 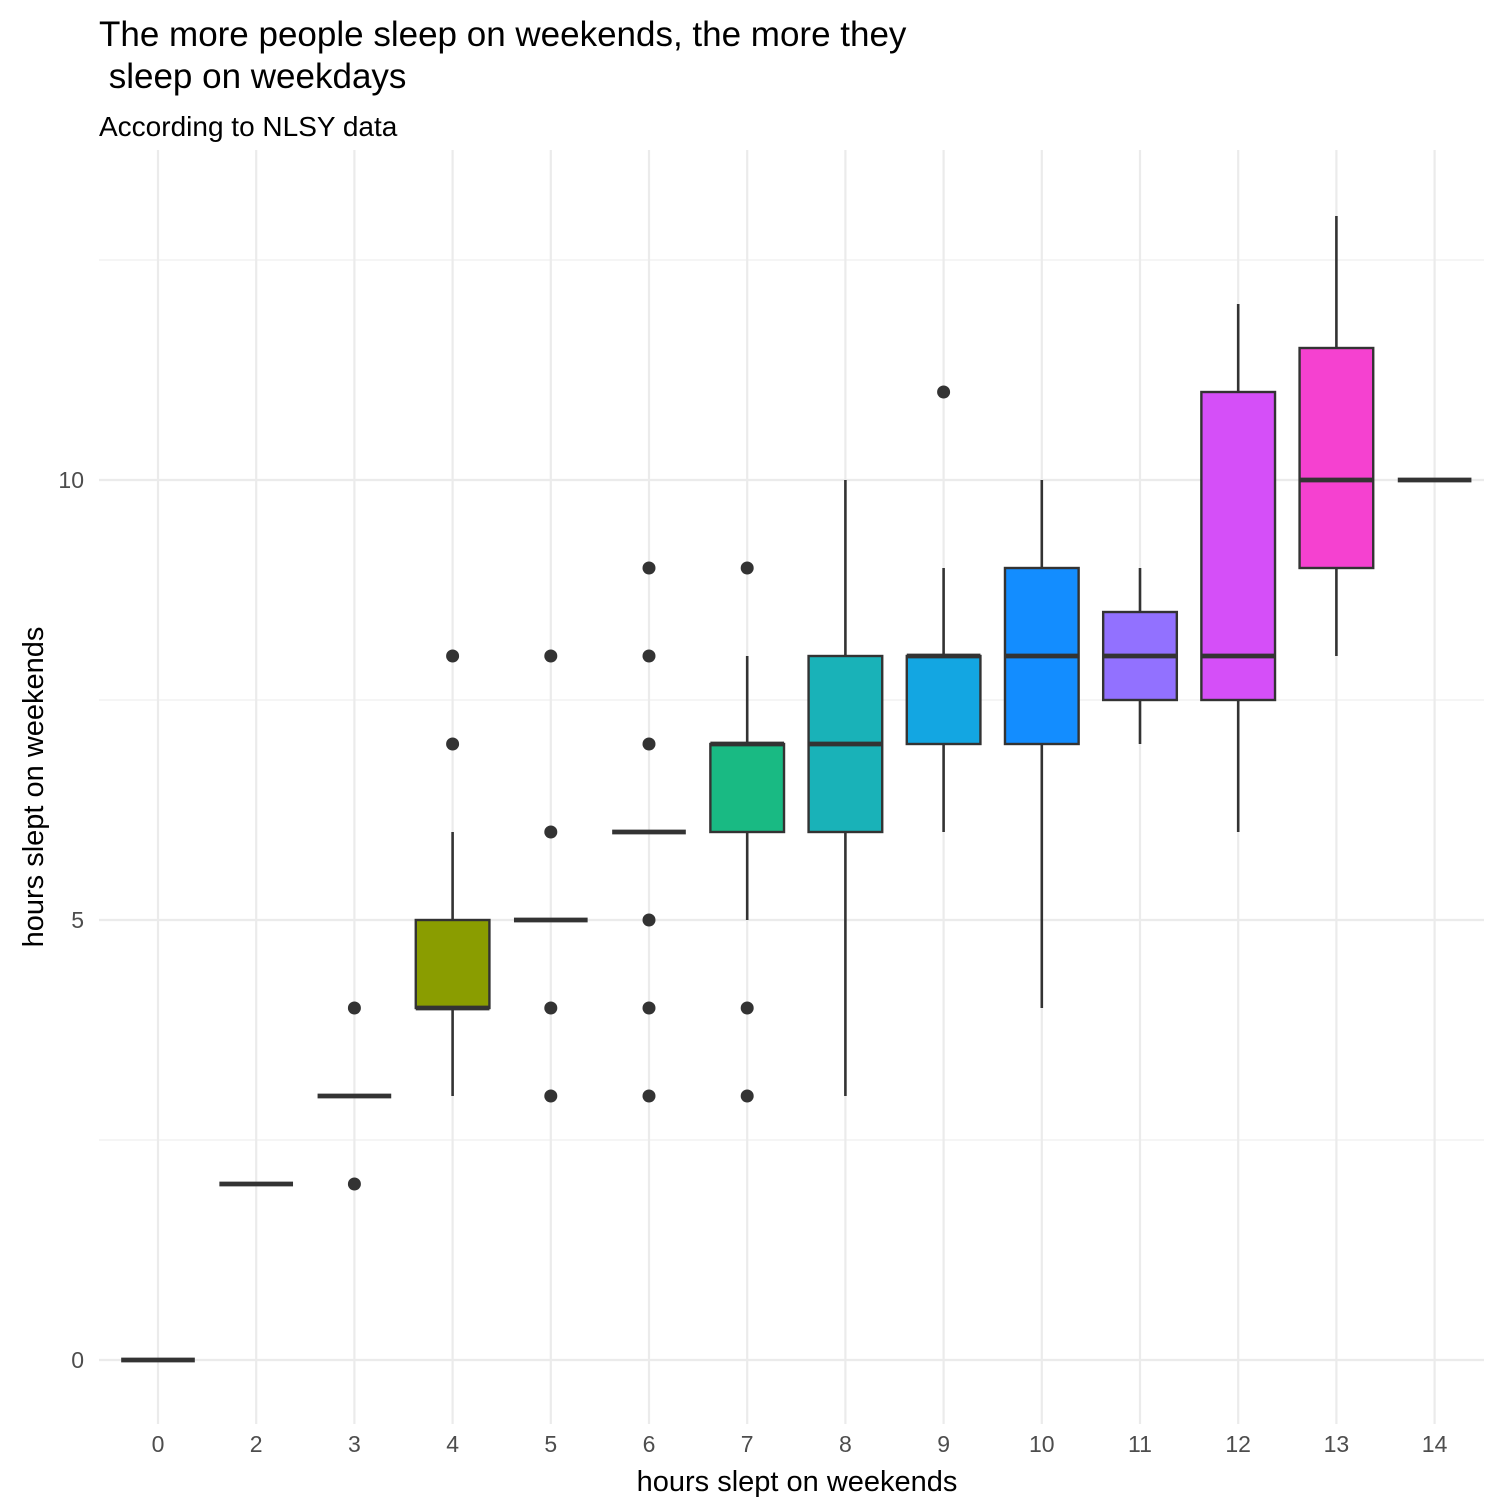 I want to click on x-tick-label: 14, so click(x=1435, y=1444).